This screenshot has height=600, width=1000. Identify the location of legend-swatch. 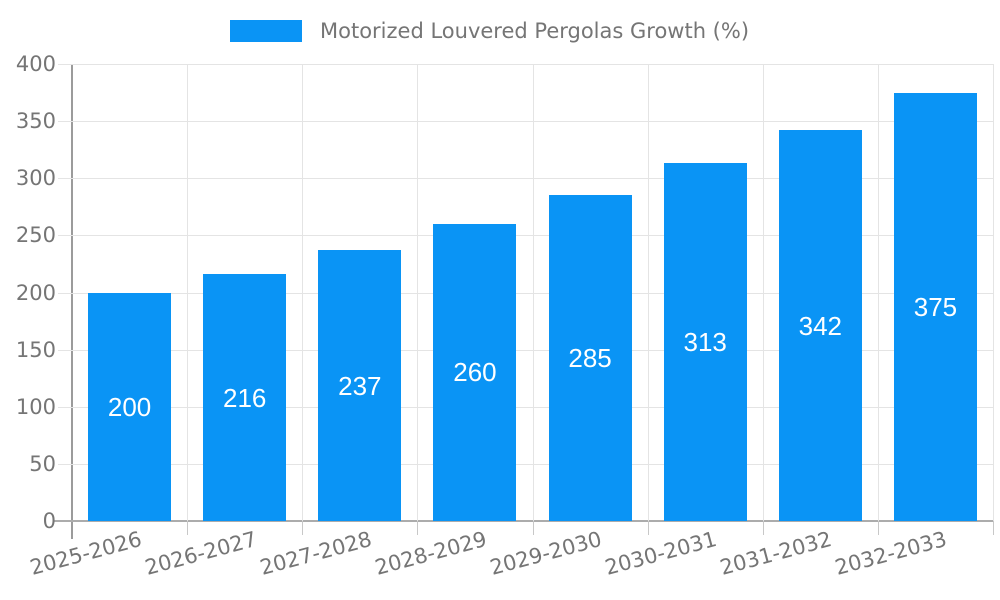
(266, 31).